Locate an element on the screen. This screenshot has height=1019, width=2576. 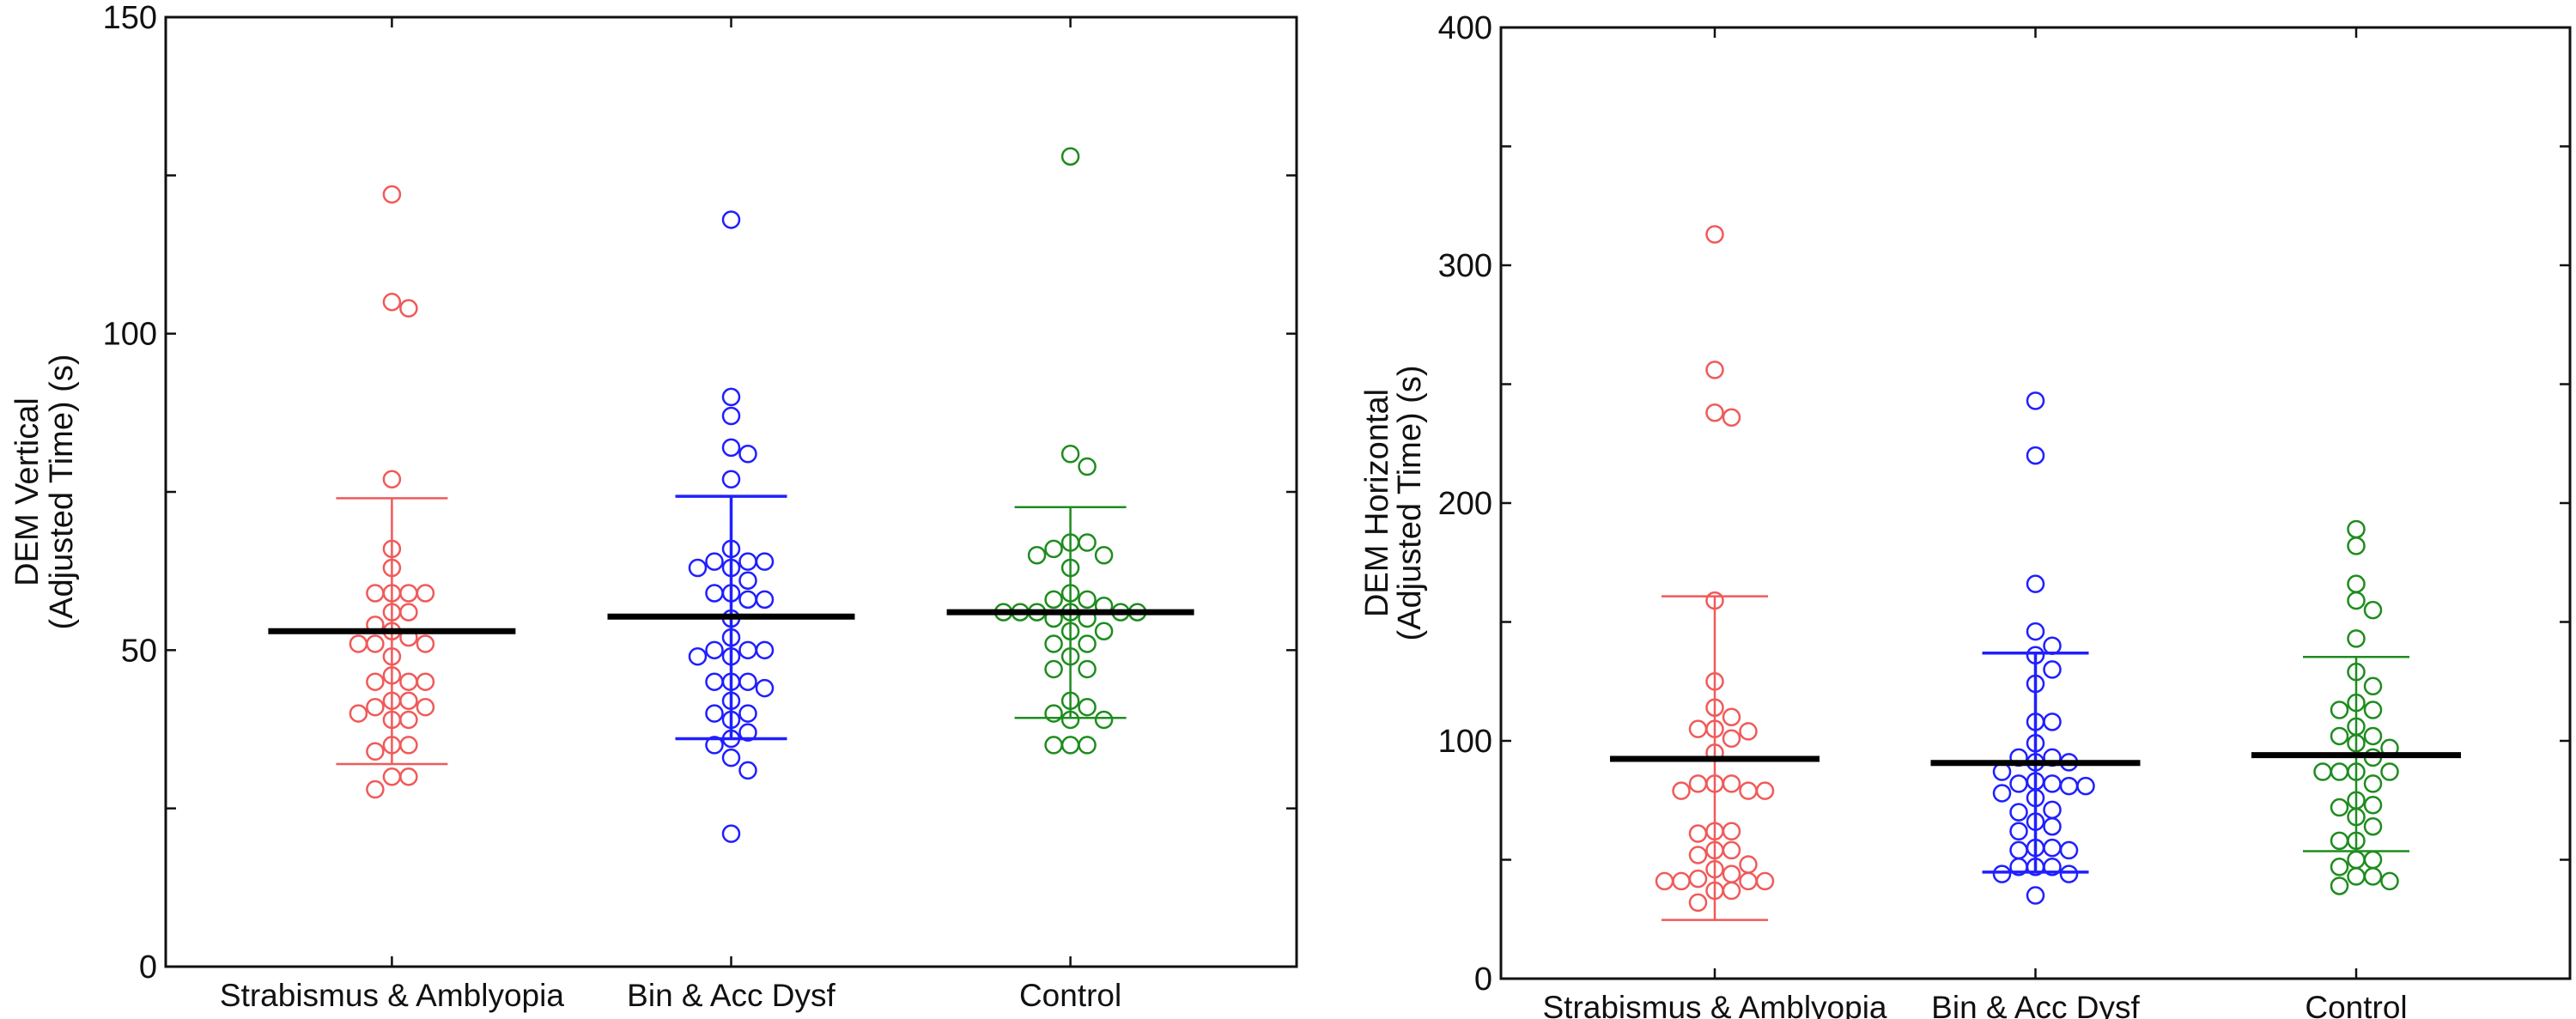
y-tick-label: 400 is located at coordinates (1465, 28).